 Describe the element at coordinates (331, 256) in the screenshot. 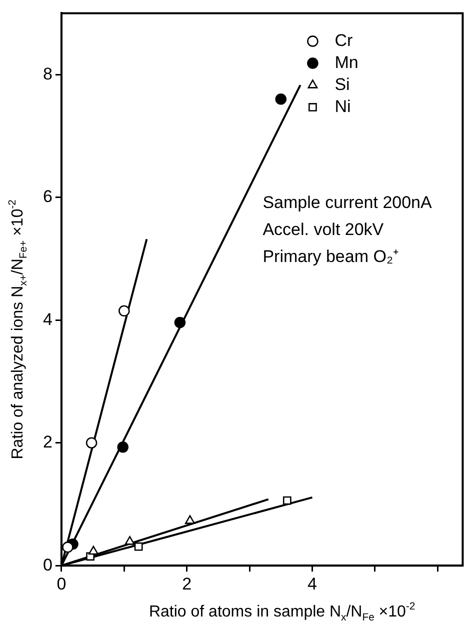

I see `annotation: Primary beam O₂⁺` at that location.